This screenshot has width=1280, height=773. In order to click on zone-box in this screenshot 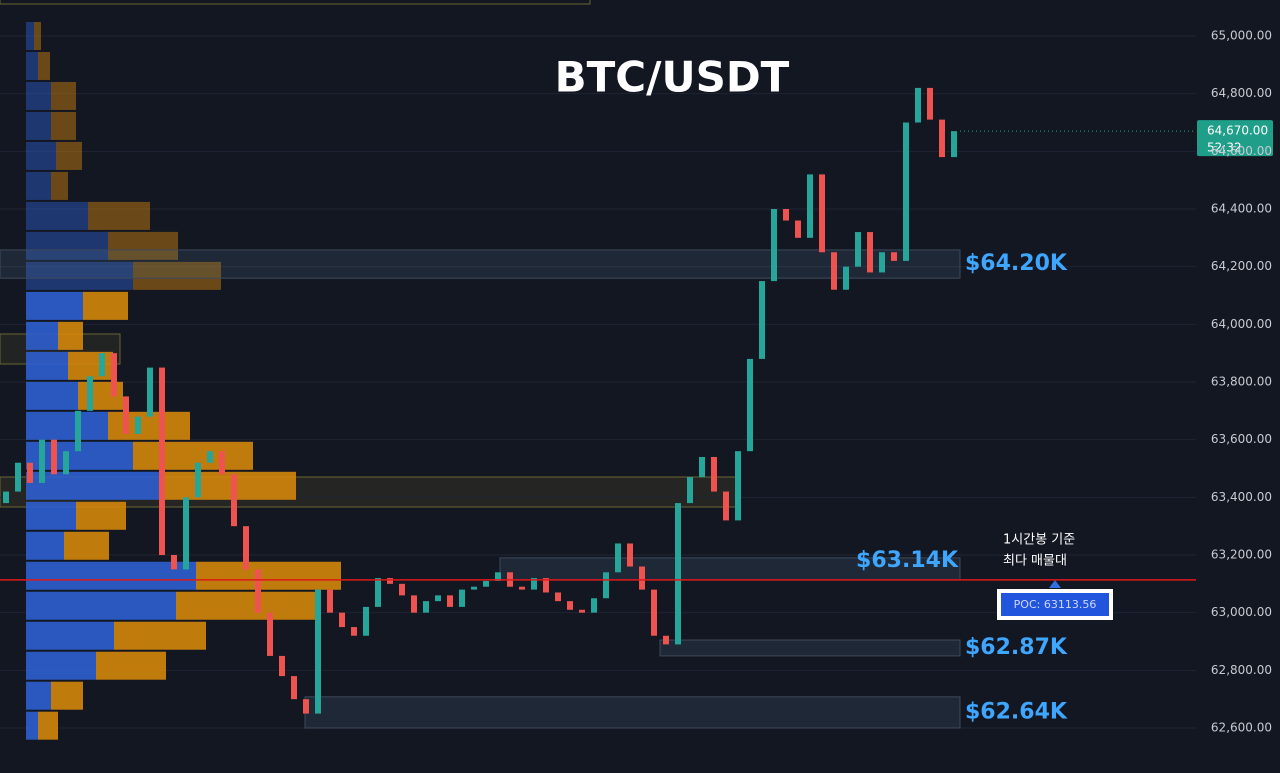, I will do `click(295, 2)`.